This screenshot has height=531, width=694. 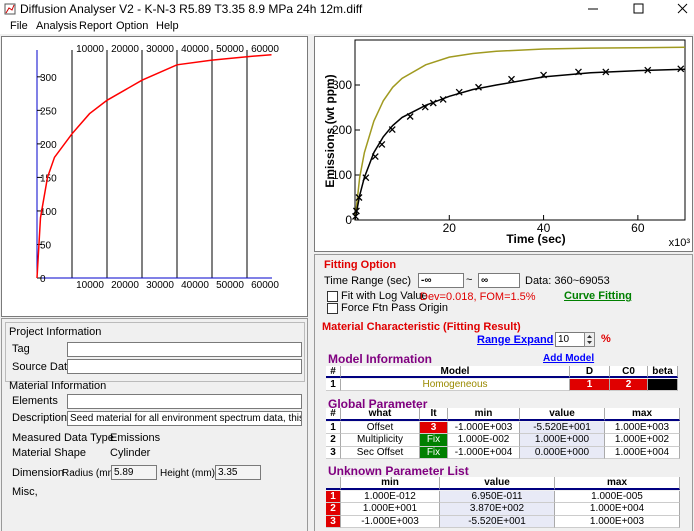 What do you see at coordinates (380, 359) in the screenshot?
I see `table-heading: Model Information` at bounding box center [380, 359].